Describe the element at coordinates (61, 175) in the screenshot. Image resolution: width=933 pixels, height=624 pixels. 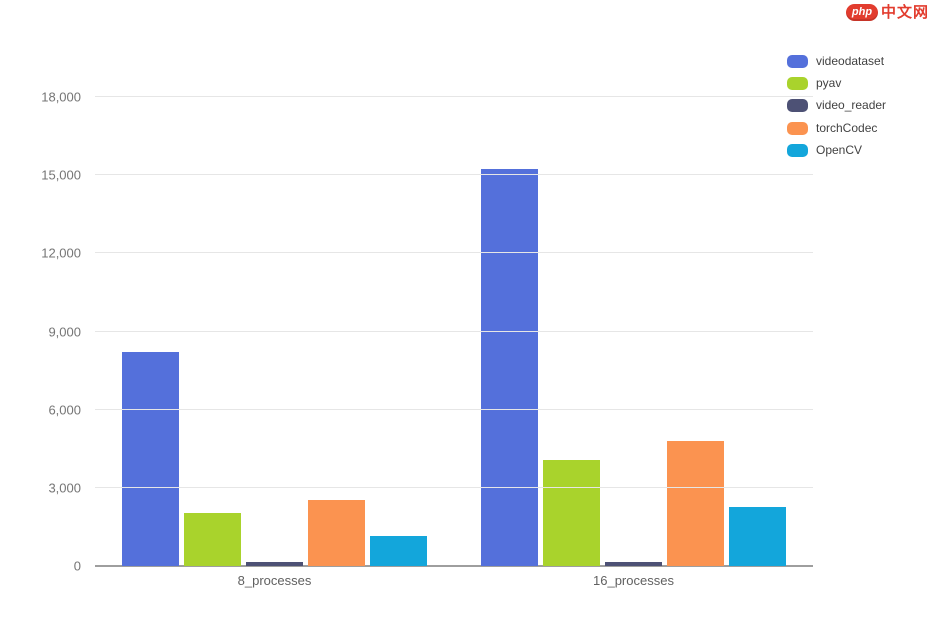
I see `y-tick-label-15000: 15,000` at that location.